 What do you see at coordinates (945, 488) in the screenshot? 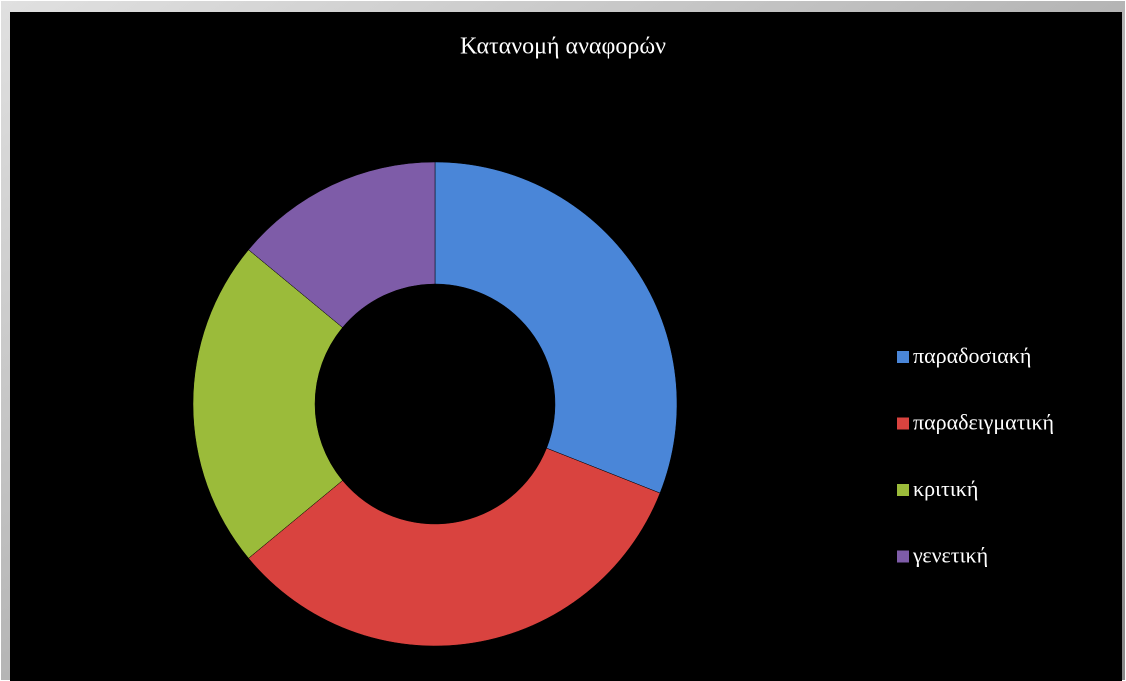
I see `legend-label: κριτική` at bounding box center [945, 488].